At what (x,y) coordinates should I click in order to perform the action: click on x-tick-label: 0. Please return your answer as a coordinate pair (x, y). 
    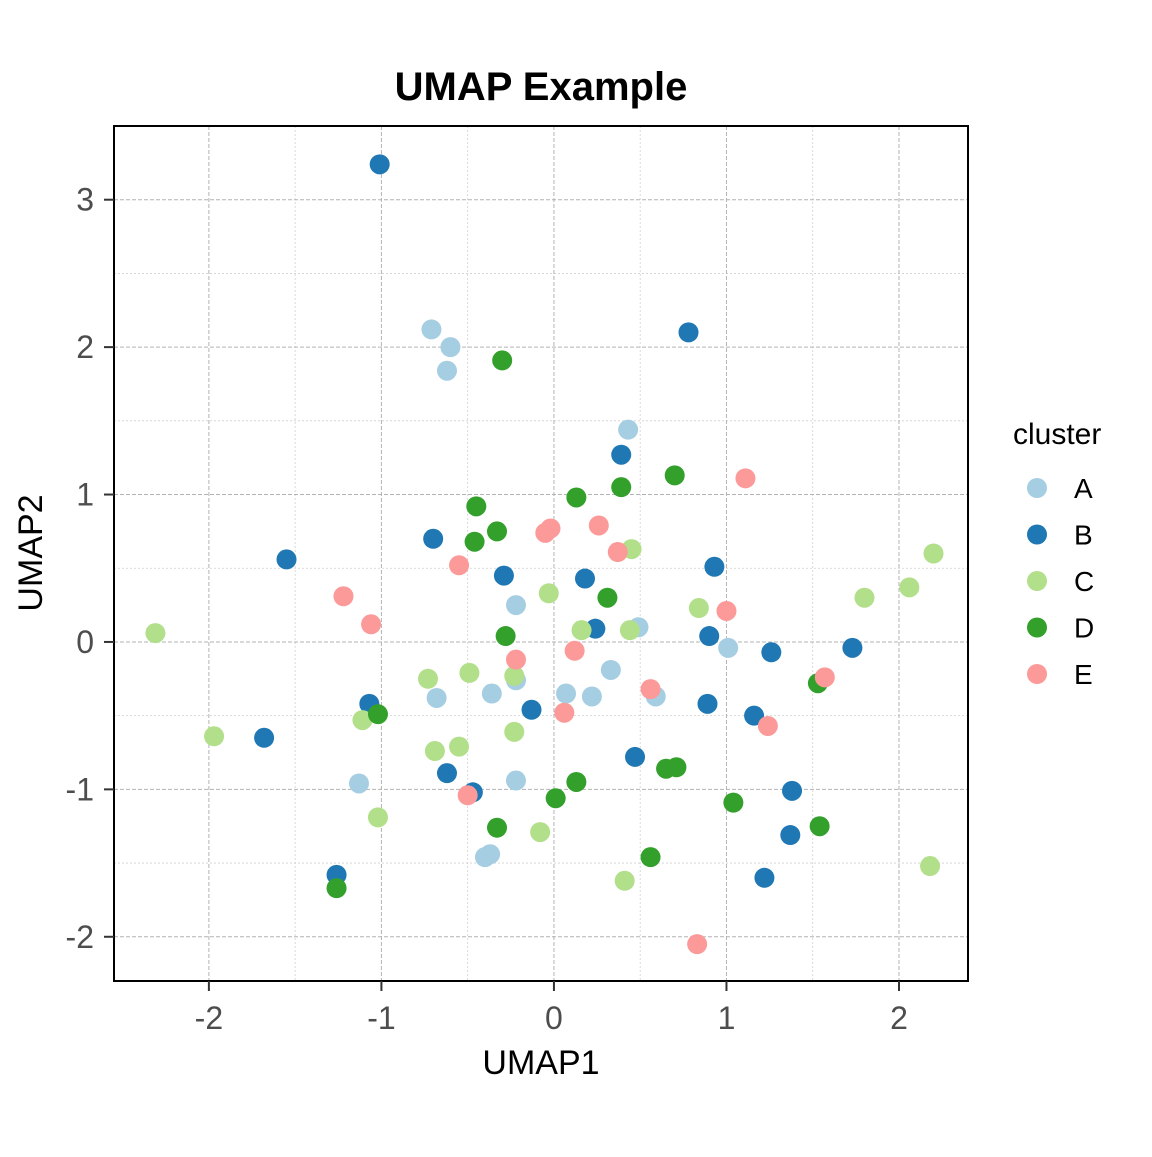
    Looking at the image, I should click on (554, 1018).